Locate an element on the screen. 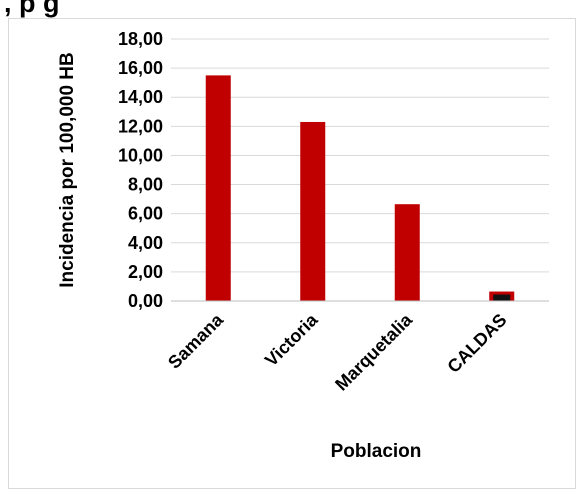 Image resolution: width=585 pixels, height=495 pixels. y-tick-label: 8,00 is located at coordinates (145, 185).